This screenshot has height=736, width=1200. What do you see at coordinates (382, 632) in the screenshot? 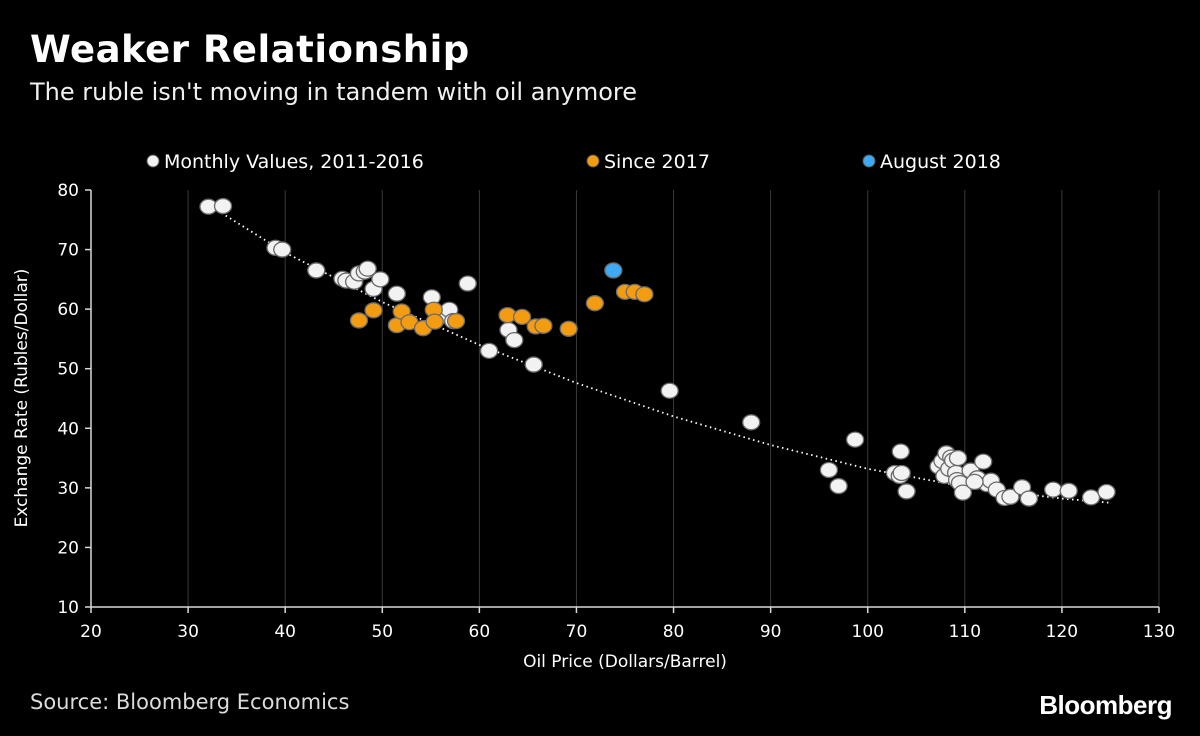
I see `x-tick-label: 50` at bounding box center [382, 632].